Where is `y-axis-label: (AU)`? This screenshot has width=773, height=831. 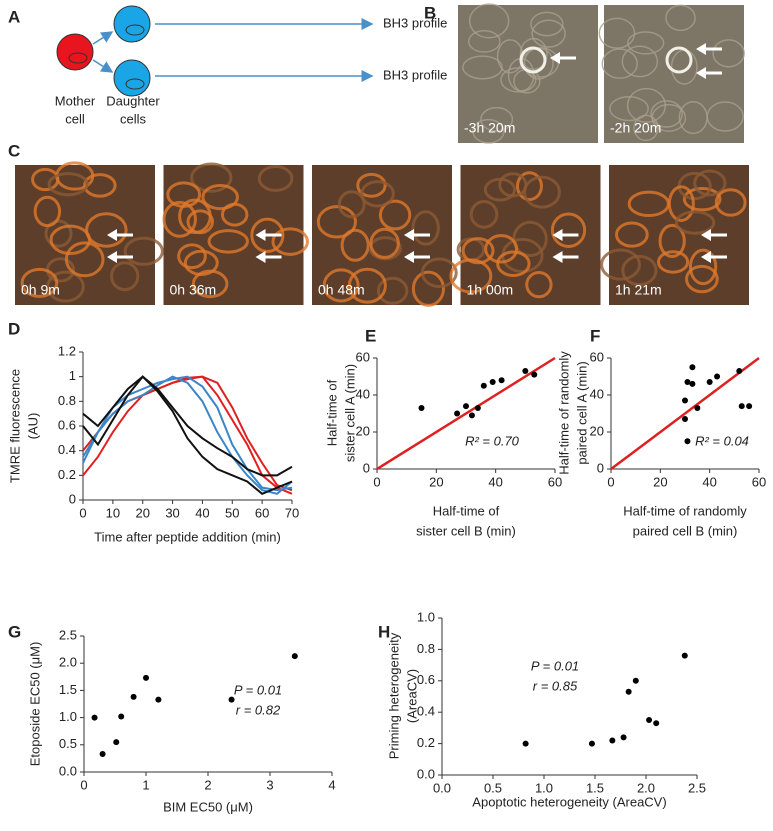
y-axis-label: (AU) is located at coordinates (32, 426).